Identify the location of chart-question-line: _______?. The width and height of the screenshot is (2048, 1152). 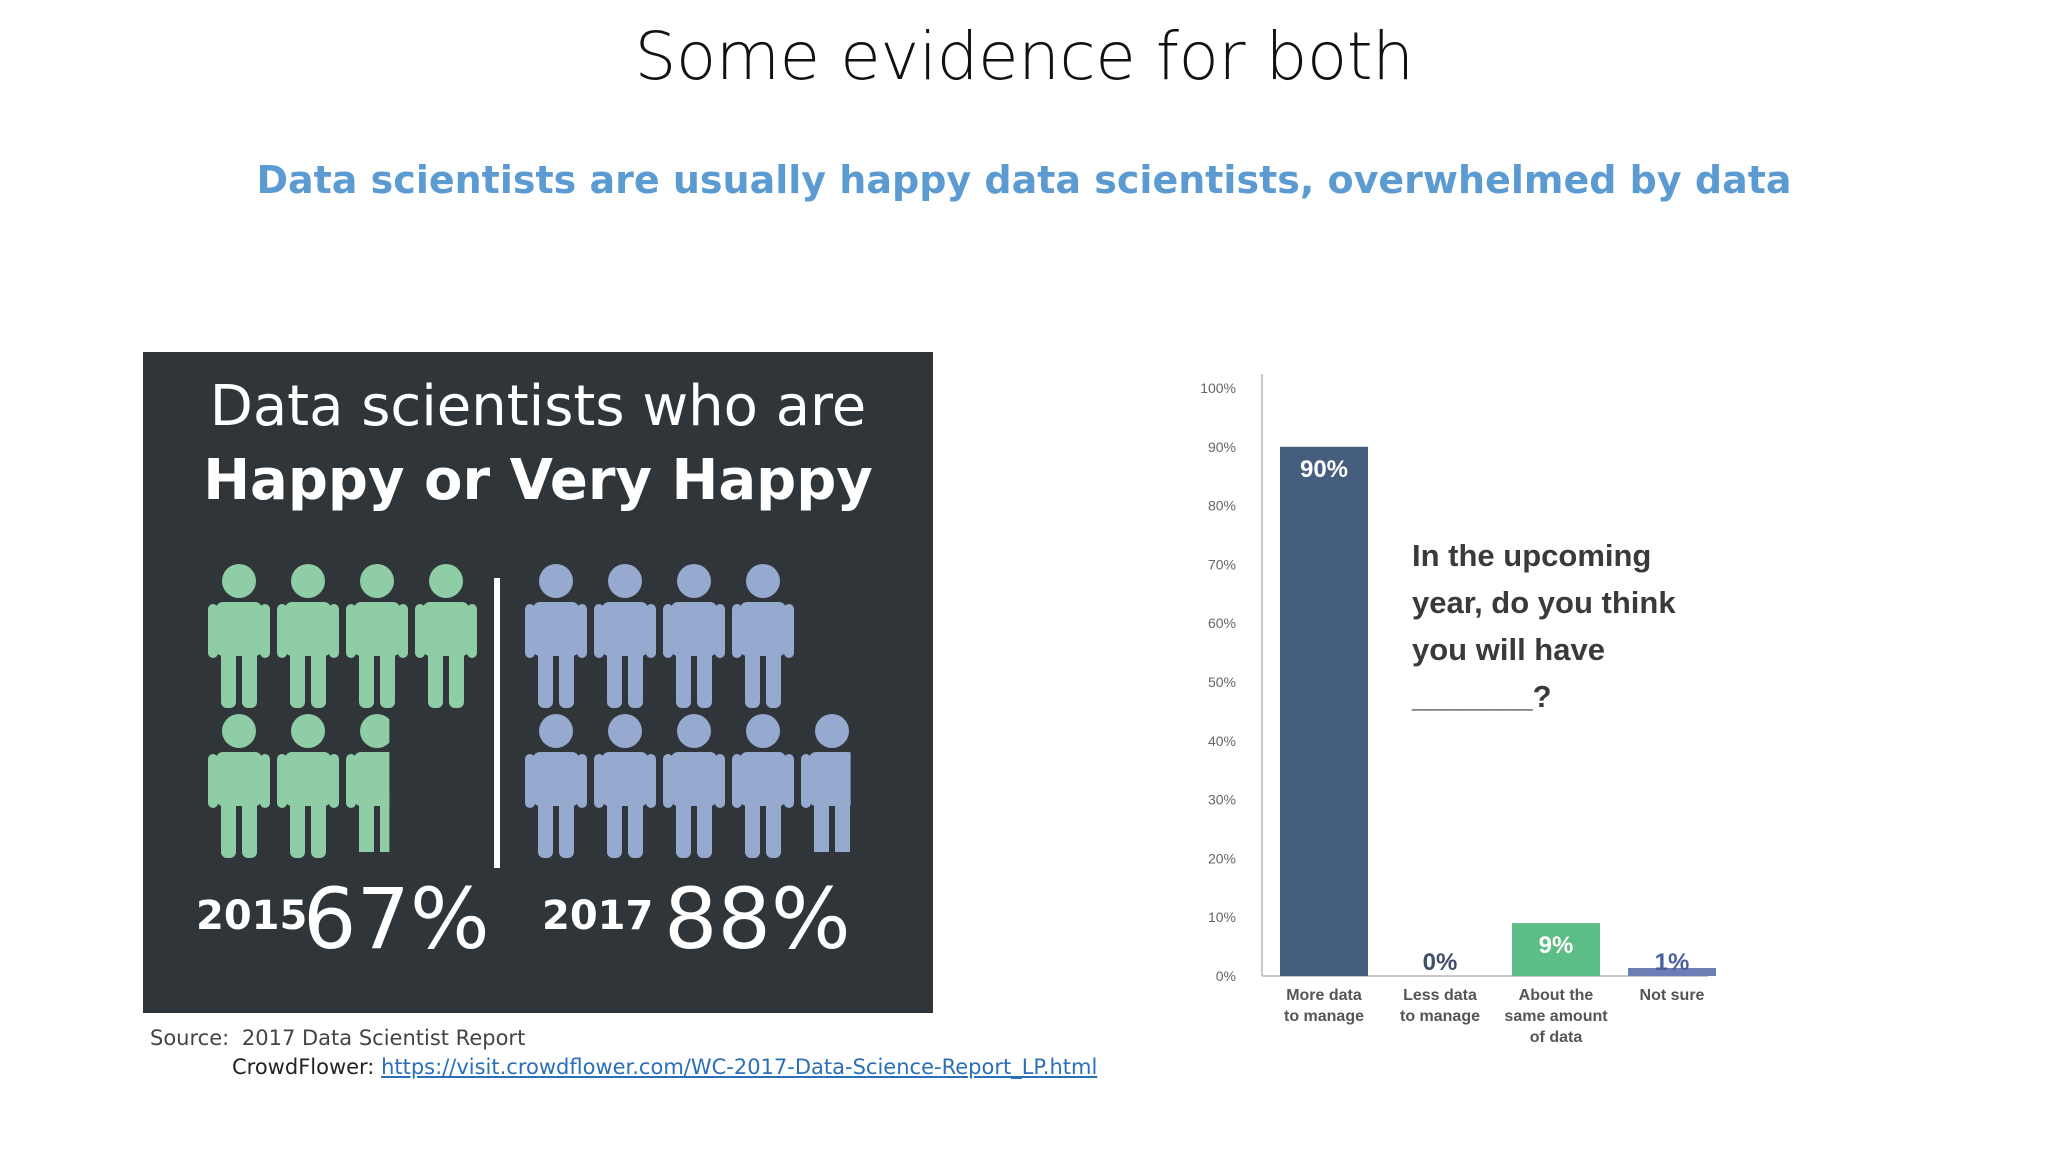
(1481, 696).